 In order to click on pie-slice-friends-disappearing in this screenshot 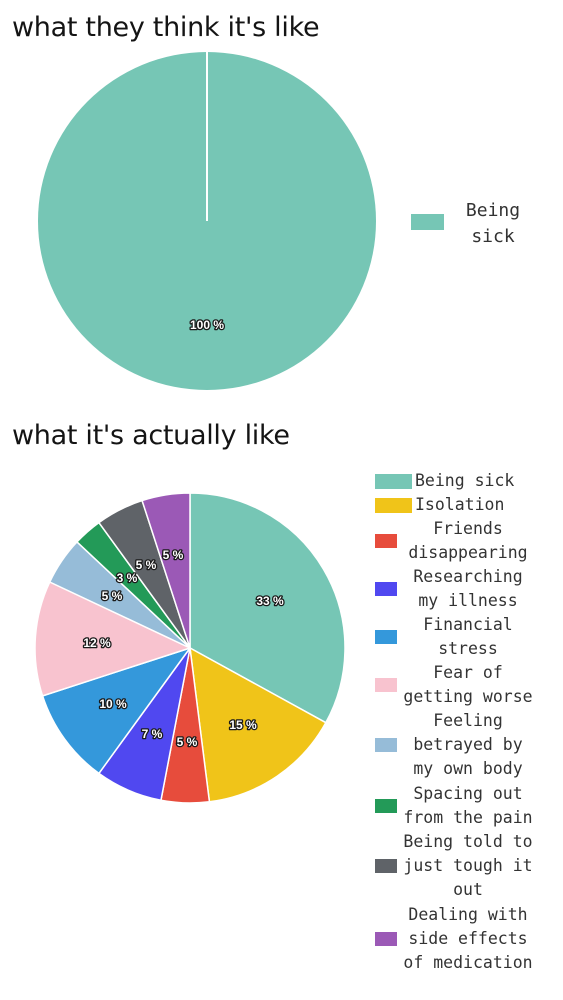, I will do `click(185, 725)`.